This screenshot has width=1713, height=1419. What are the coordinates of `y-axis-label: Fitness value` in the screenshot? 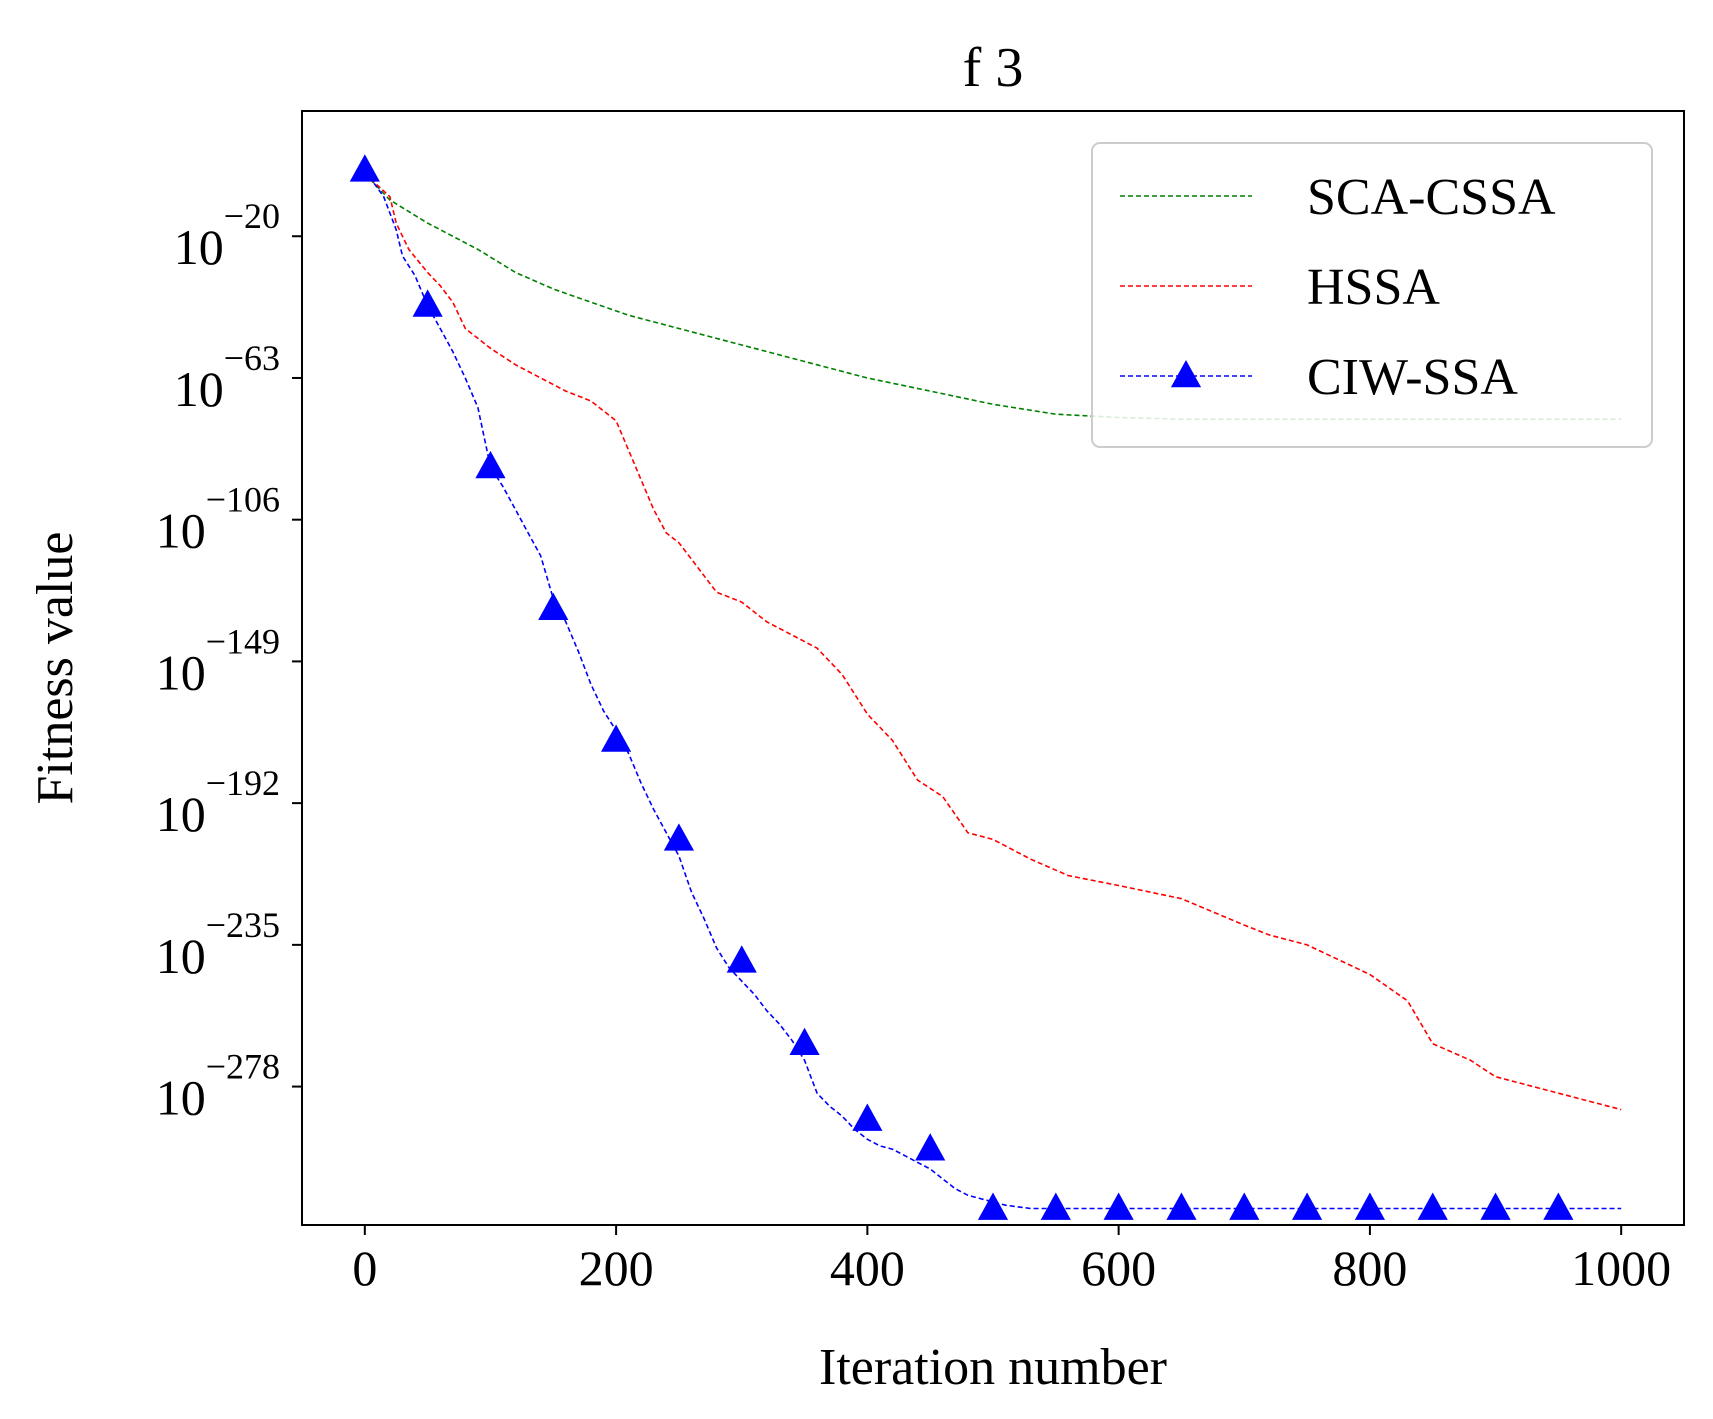 It's located at (55, 668).